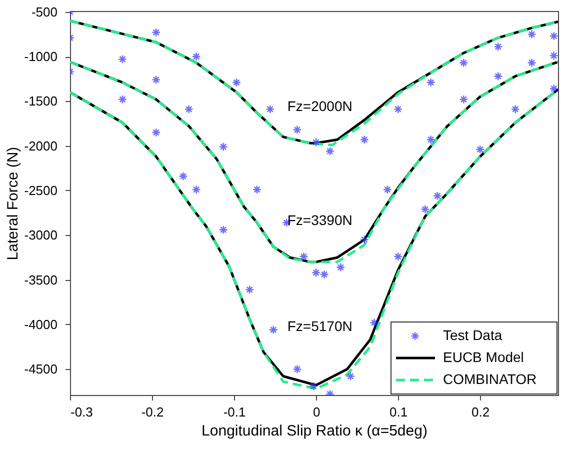 The width and height of the screenshot is (561, 450). Describe the element at coordinates (41, 101) in the screenshot. I see `y-tick-label: -1500` at that location.